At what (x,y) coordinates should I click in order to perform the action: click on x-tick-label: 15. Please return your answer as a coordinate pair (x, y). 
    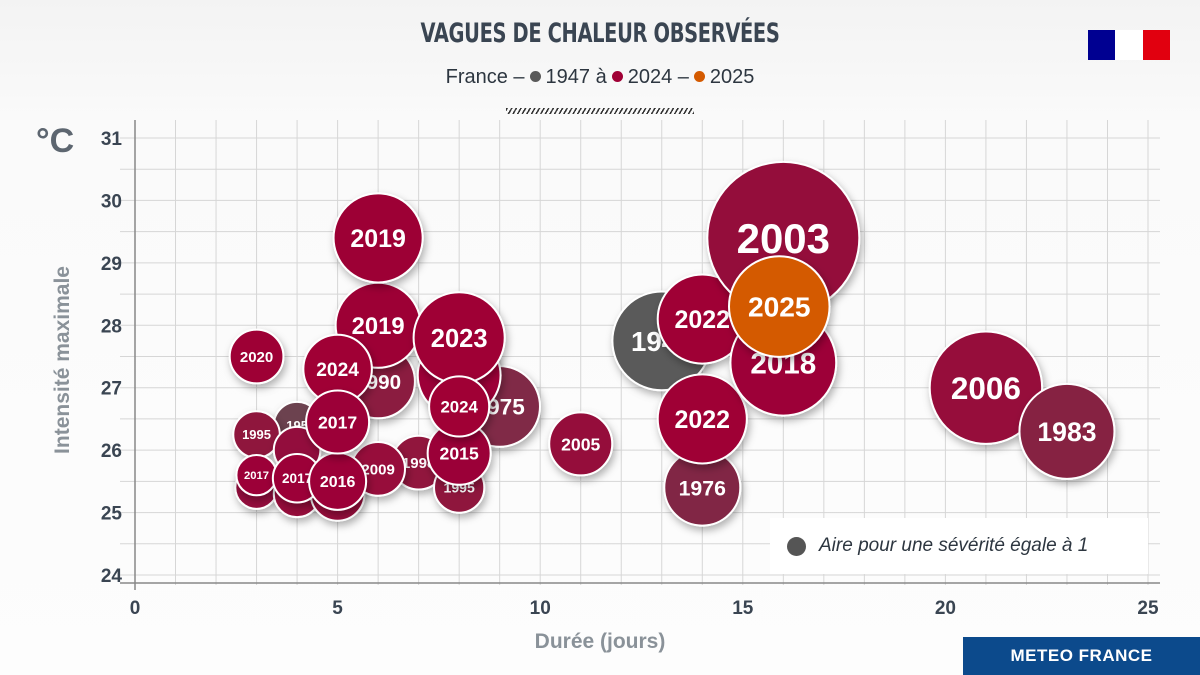
    Looking at the image, I should click on (743, 608).